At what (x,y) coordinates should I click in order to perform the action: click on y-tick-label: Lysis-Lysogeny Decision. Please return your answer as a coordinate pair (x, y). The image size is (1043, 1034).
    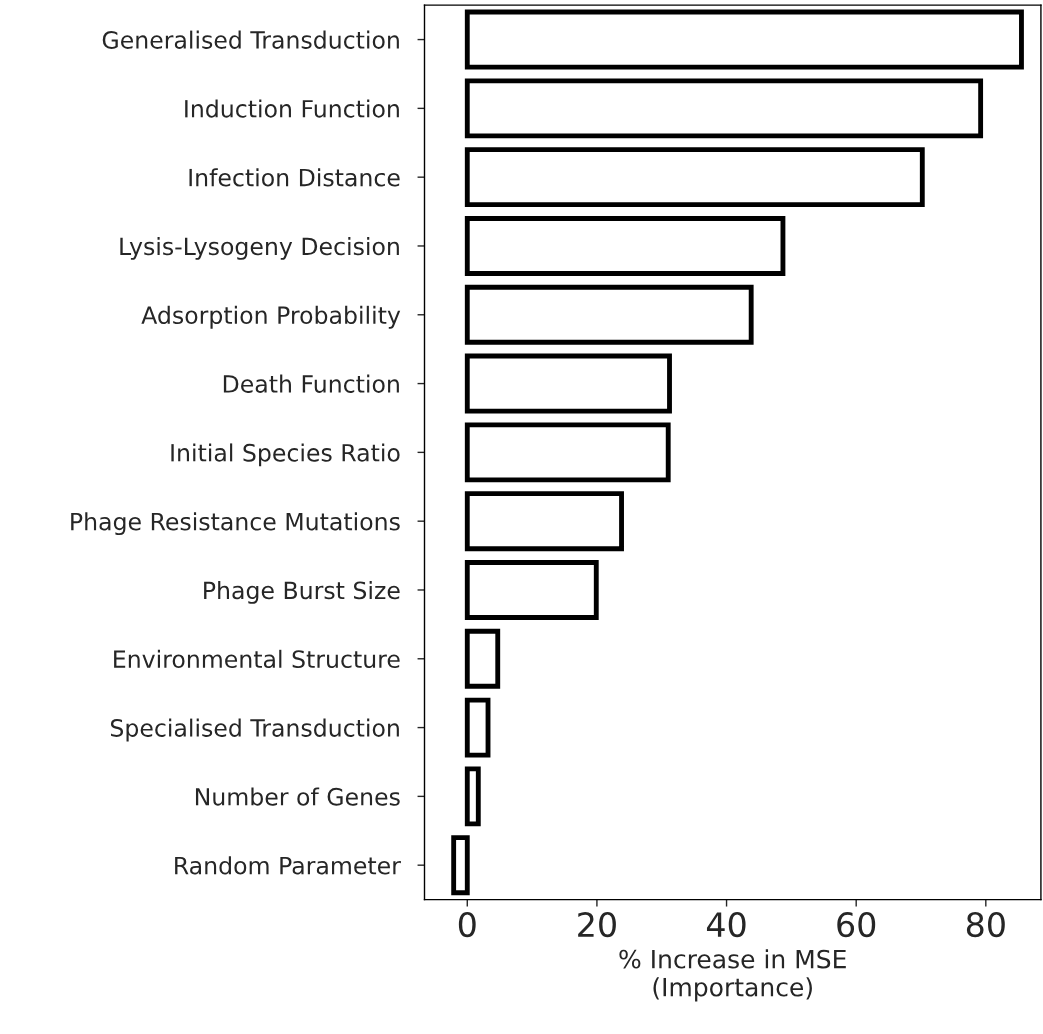
    Looking at the image, I should click on (259, 248).